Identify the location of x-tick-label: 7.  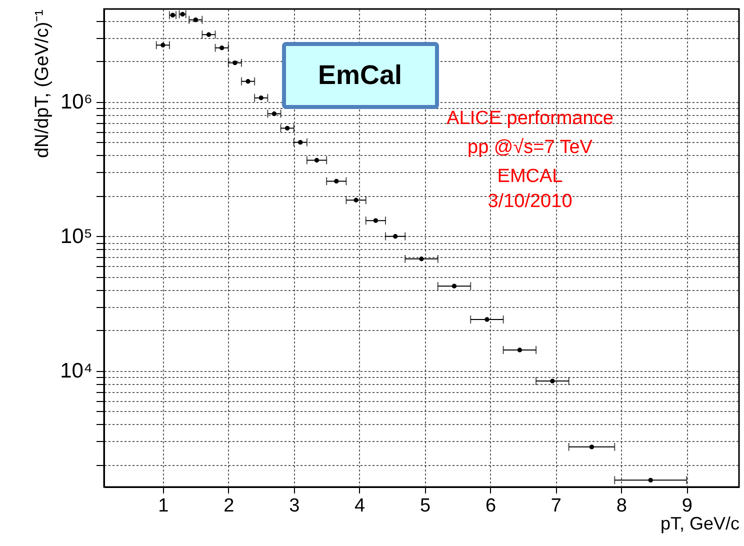
(556, 506).